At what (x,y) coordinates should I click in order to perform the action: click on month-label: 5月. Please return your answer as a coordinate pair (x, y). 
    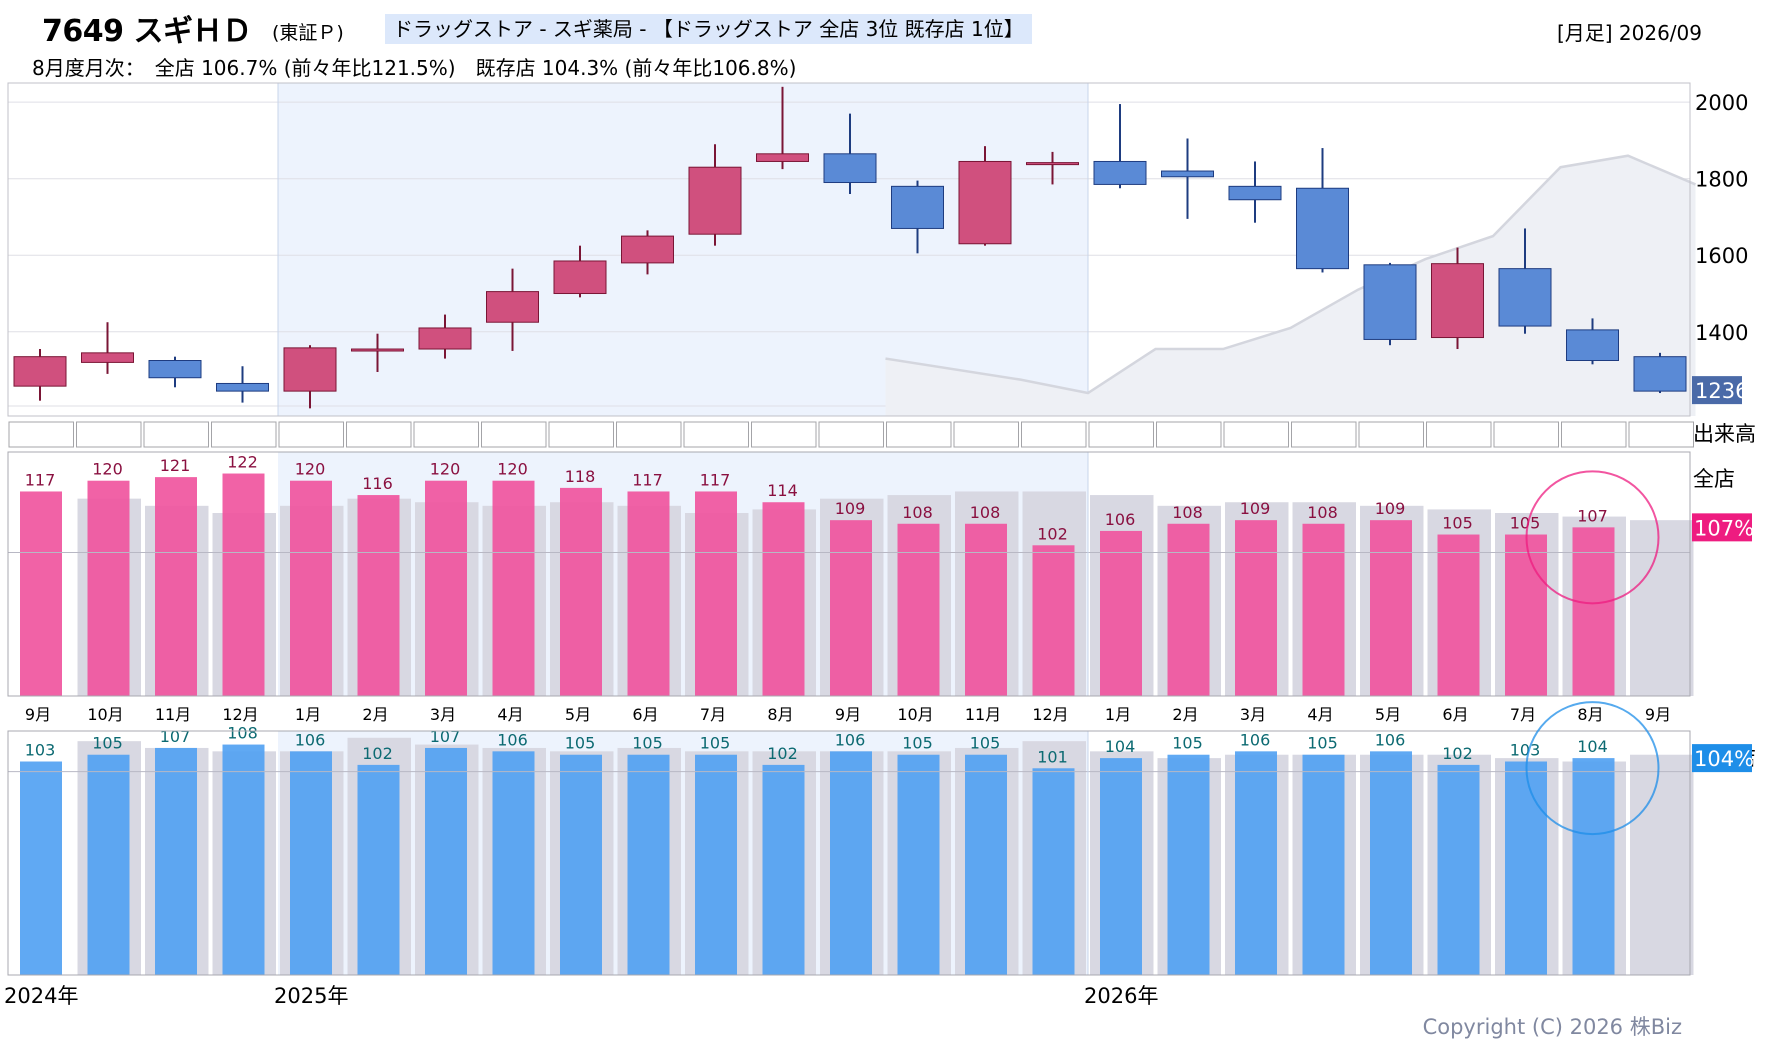
    Looking at the image, I should click on (578, 714).